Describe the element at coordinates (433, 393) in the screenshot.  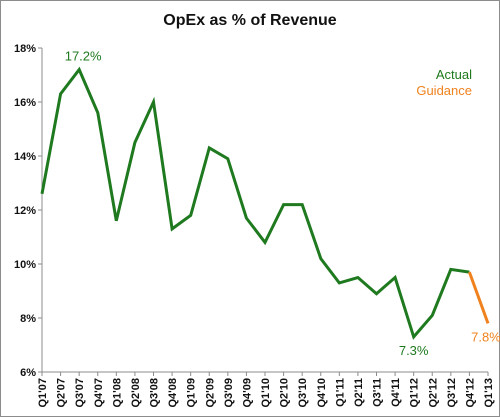
I see `x-tick-label: Q2'12` at that location.